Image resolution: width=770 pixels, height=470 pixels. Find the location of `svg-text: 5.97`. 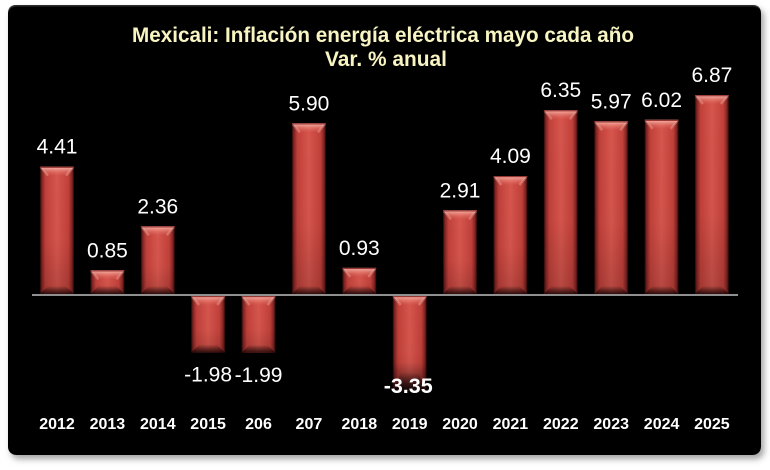

svg-text: 5.97 is located at coordinates (611, 101).